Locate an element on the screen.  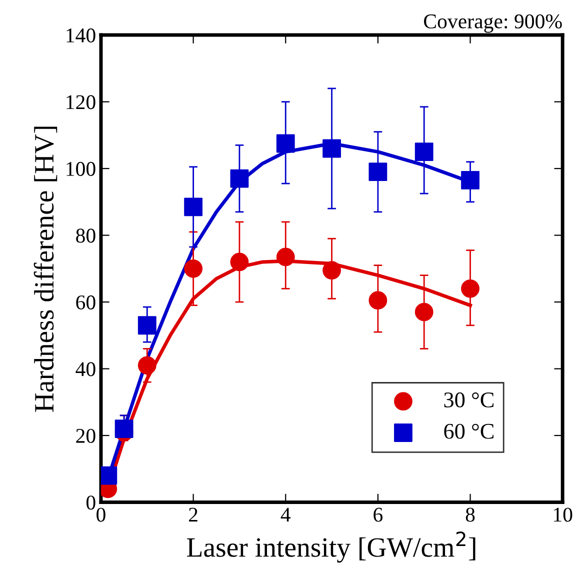
x-tick-label: 6 is located at coordinates (378, 515).